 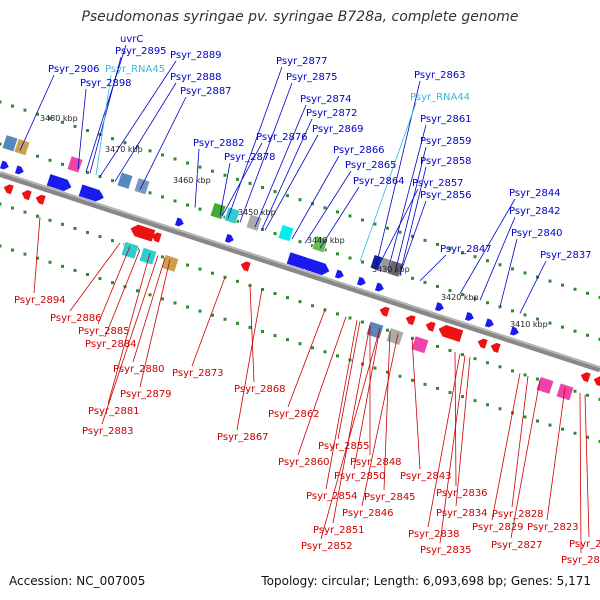 I want to click on gene-label: Psyr_2886, so click(x=76, y=318).